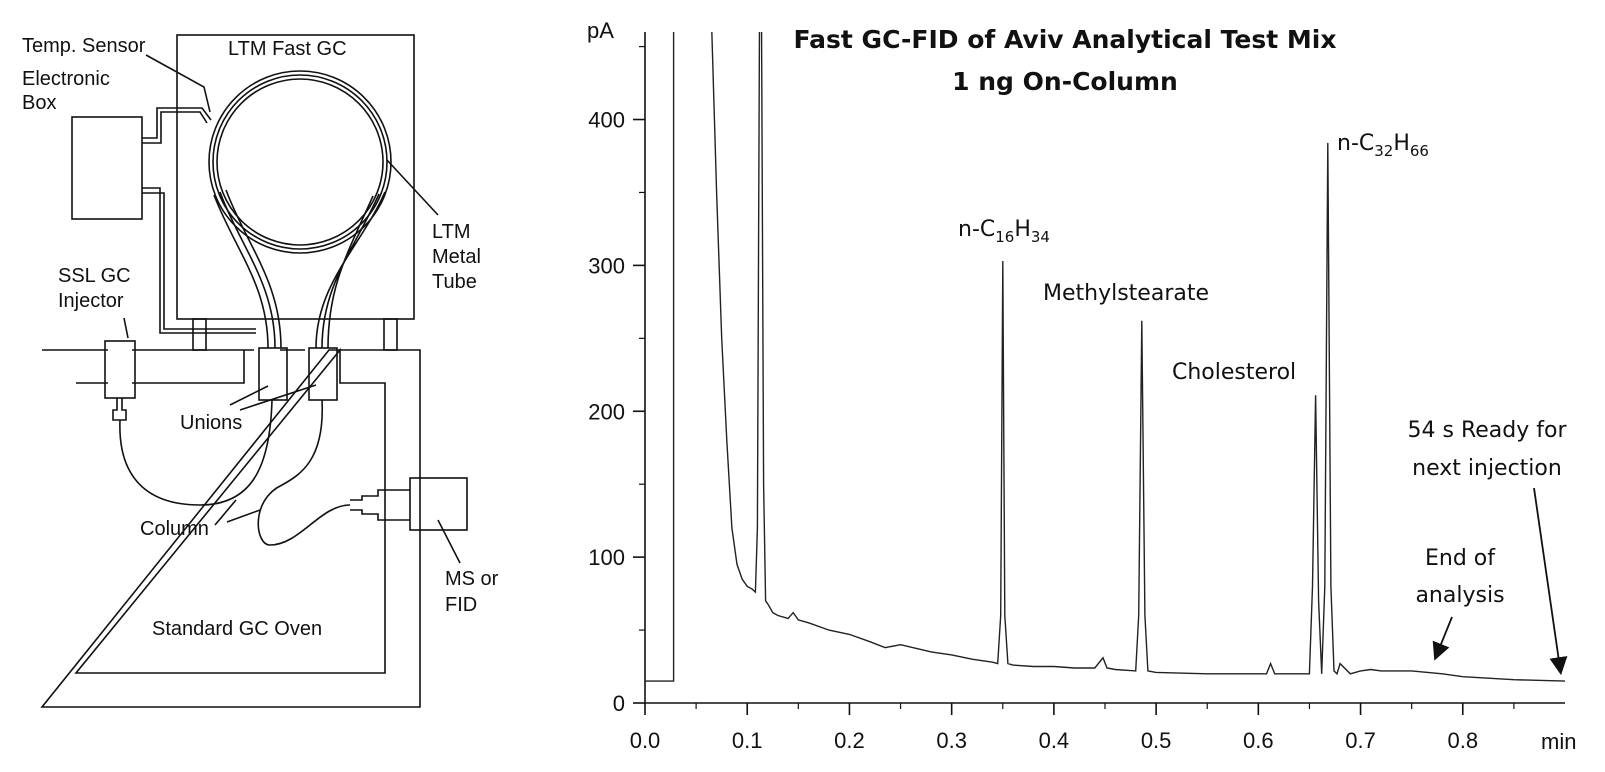  What do you see at coordinates (1065, 81) in the screenshot?
I see `chart-subtitle: 1 ng On-Column` at bounding box center [1065, 81].